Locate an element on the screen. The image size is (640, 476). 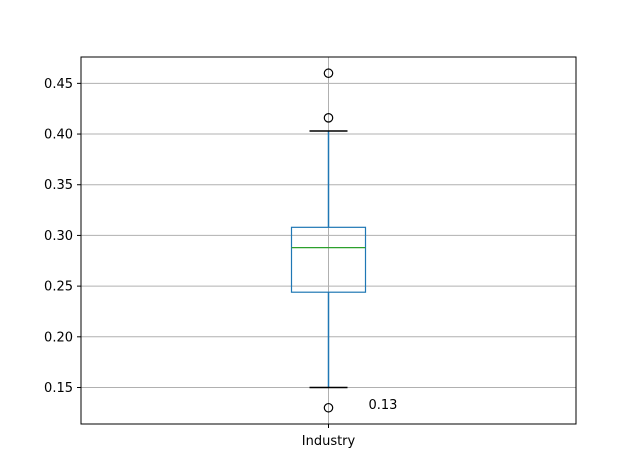
plot-layer is located at coordinates (328, 240).